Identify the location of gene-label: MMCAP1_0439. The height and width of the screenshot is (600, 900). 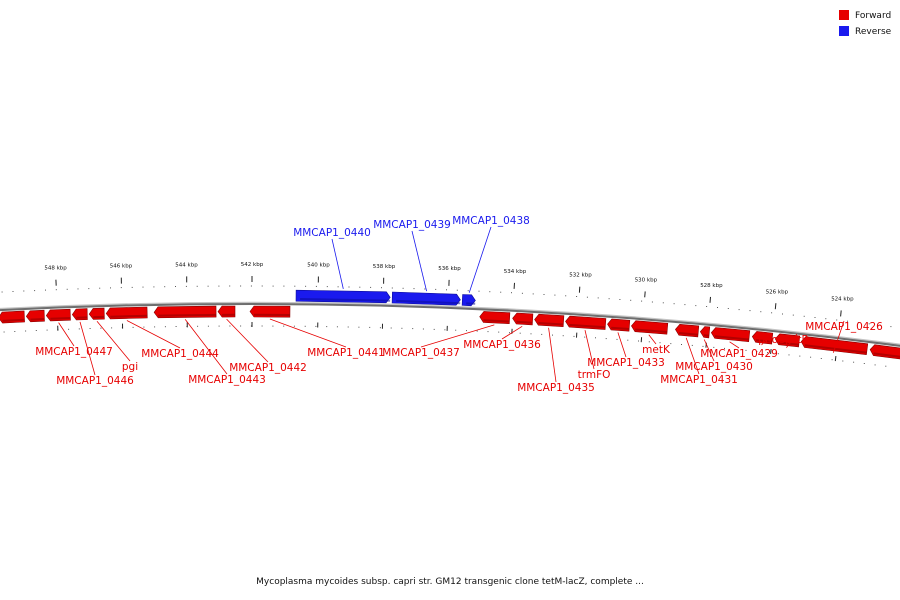
(412, 225).